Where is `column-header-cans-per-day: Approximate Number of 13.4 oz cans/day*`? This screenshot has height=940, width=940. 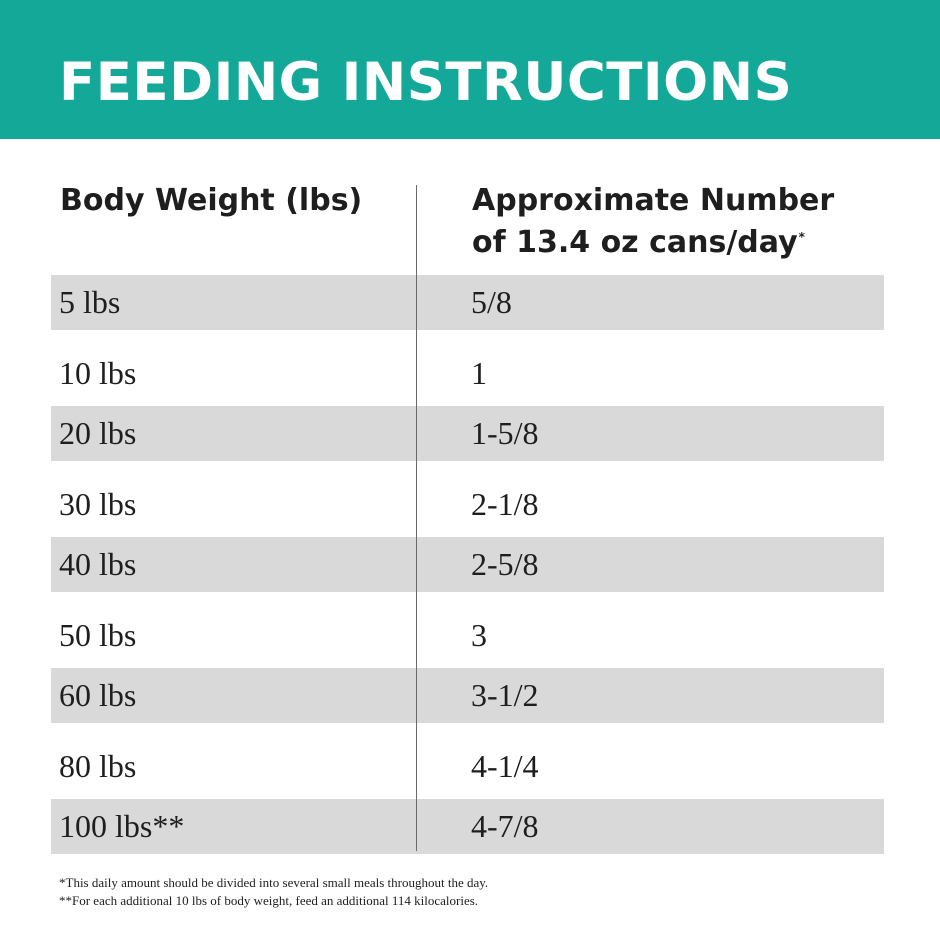 column-header-cans-per-day: Approximate Number of 13.4 oz cans/day* is located at coordinates (653, 222).